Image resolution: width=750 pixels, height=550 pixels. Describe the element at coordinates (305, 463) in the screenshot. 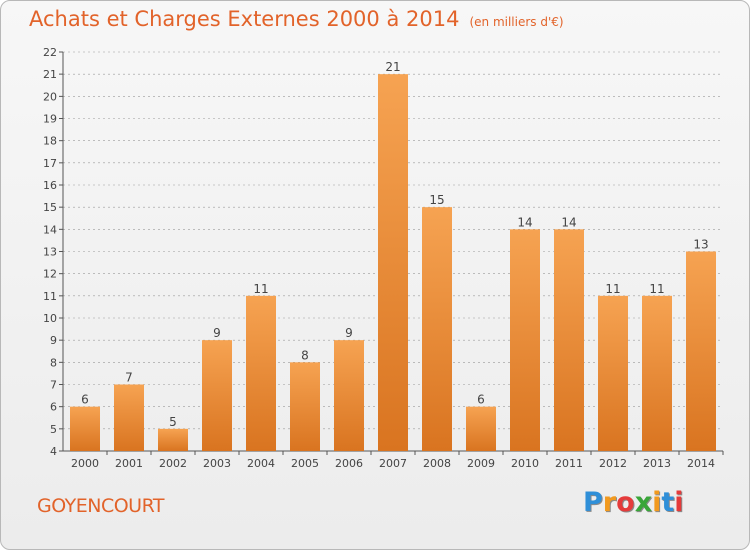

I see `x-tick-label: 2005` at that location.